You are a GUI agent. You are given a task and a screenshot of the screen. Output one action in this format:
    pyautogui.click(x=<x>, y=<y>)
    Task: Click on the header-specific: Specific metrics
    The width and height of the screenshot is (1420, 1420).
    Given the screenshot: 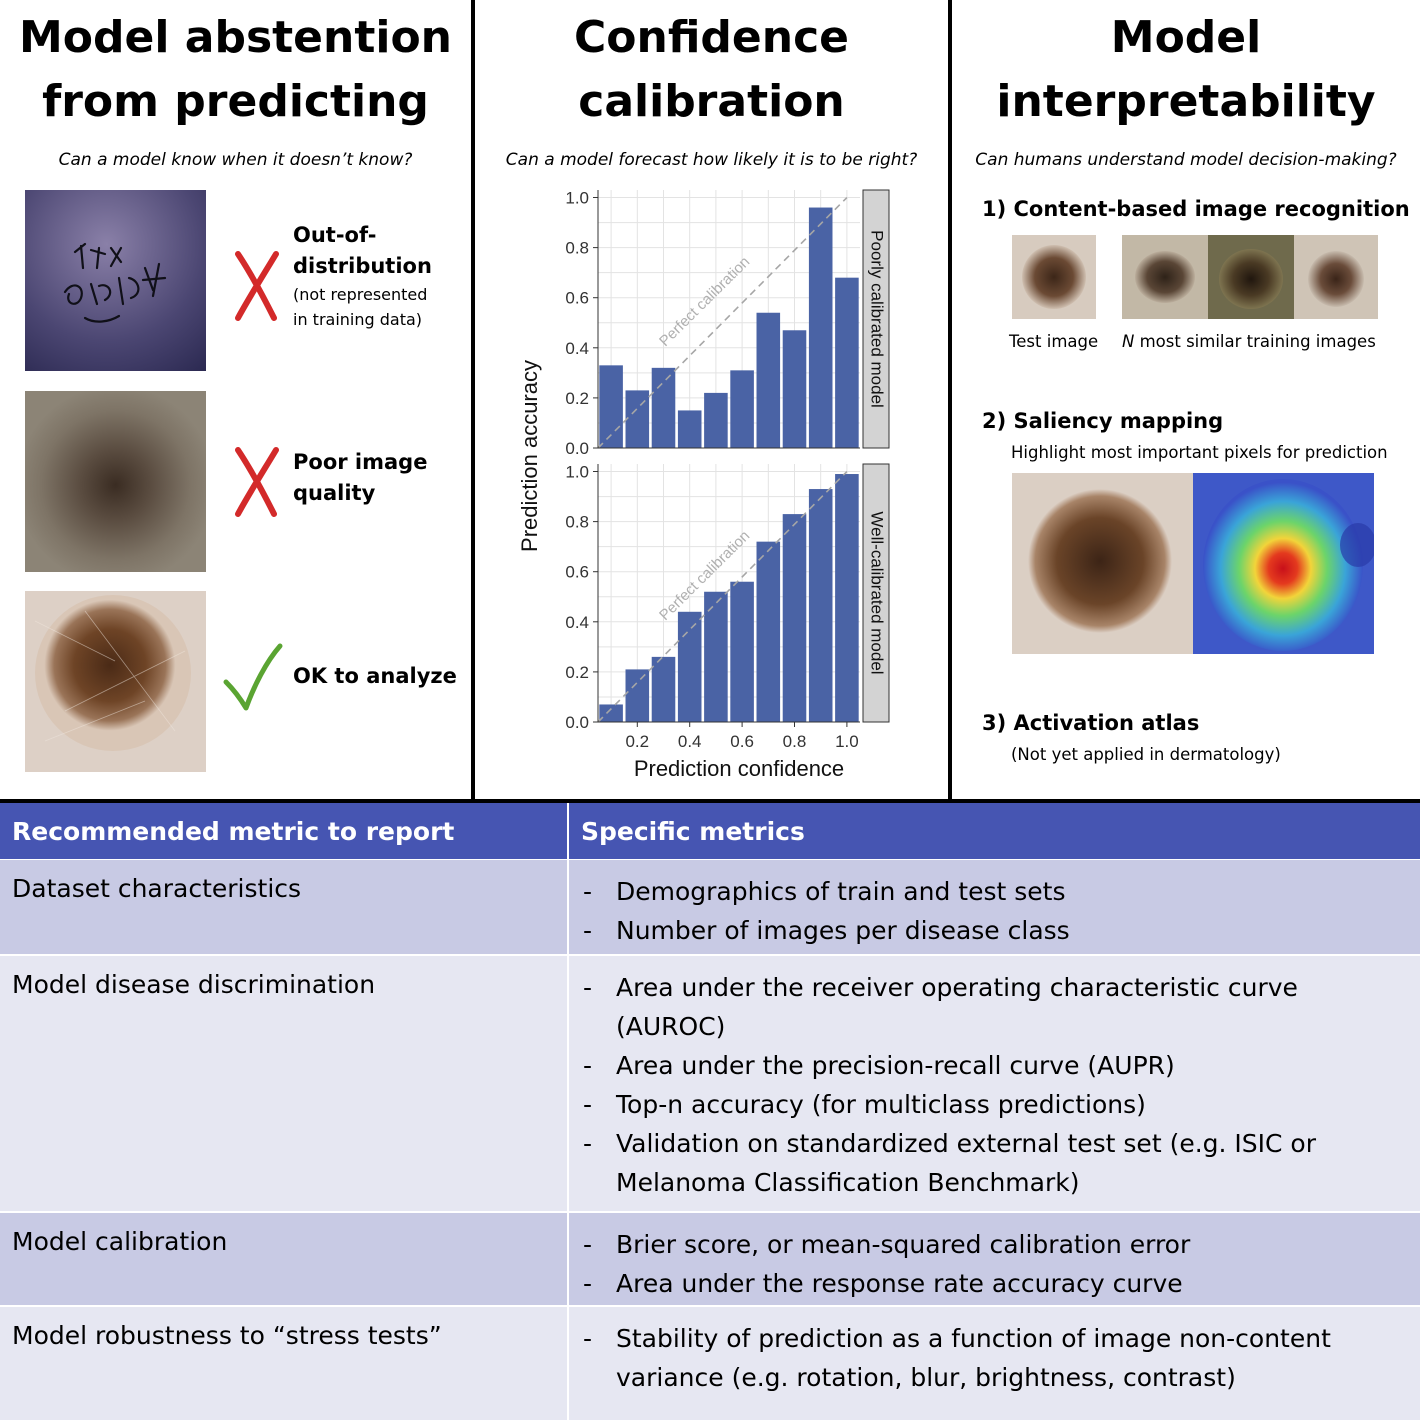 What is the action you would take?
    pyautogui.click(x=693, y=831)
    